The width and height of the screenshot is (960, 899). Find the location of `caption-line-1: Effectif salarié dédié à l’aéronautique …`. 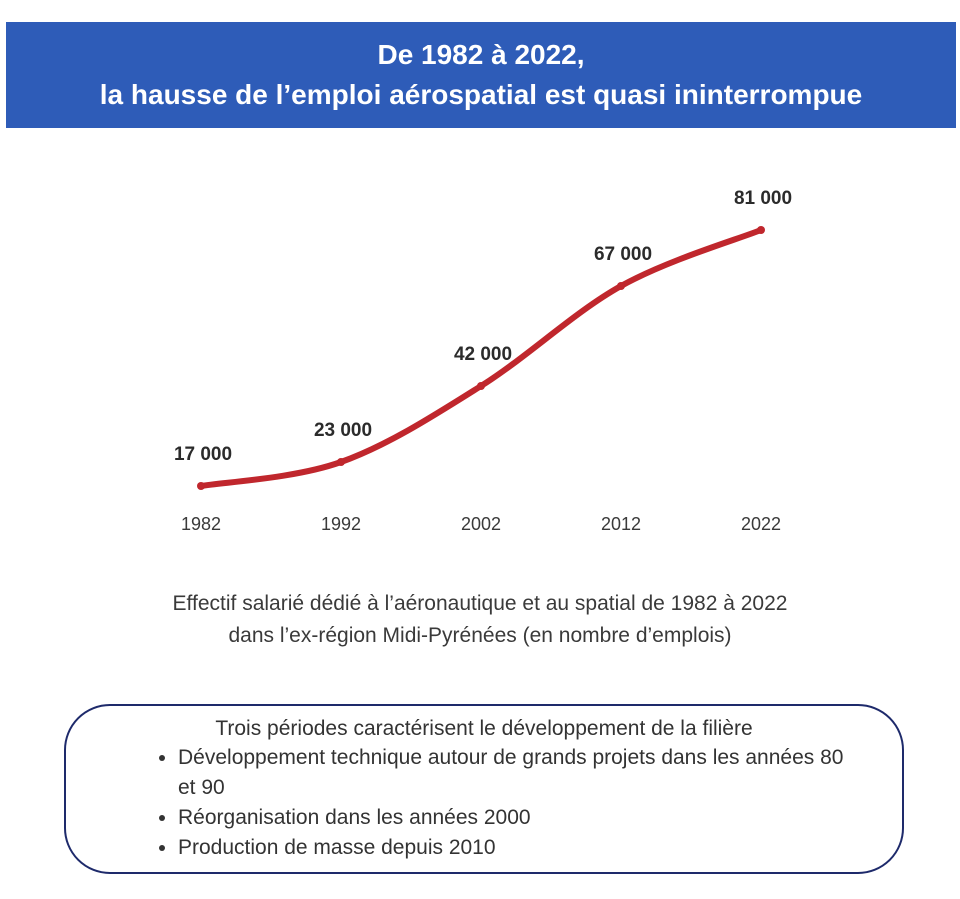

caption-line-1: Effectif salarié dédié à l’aéronautique … is located at coordinates (480, 603).